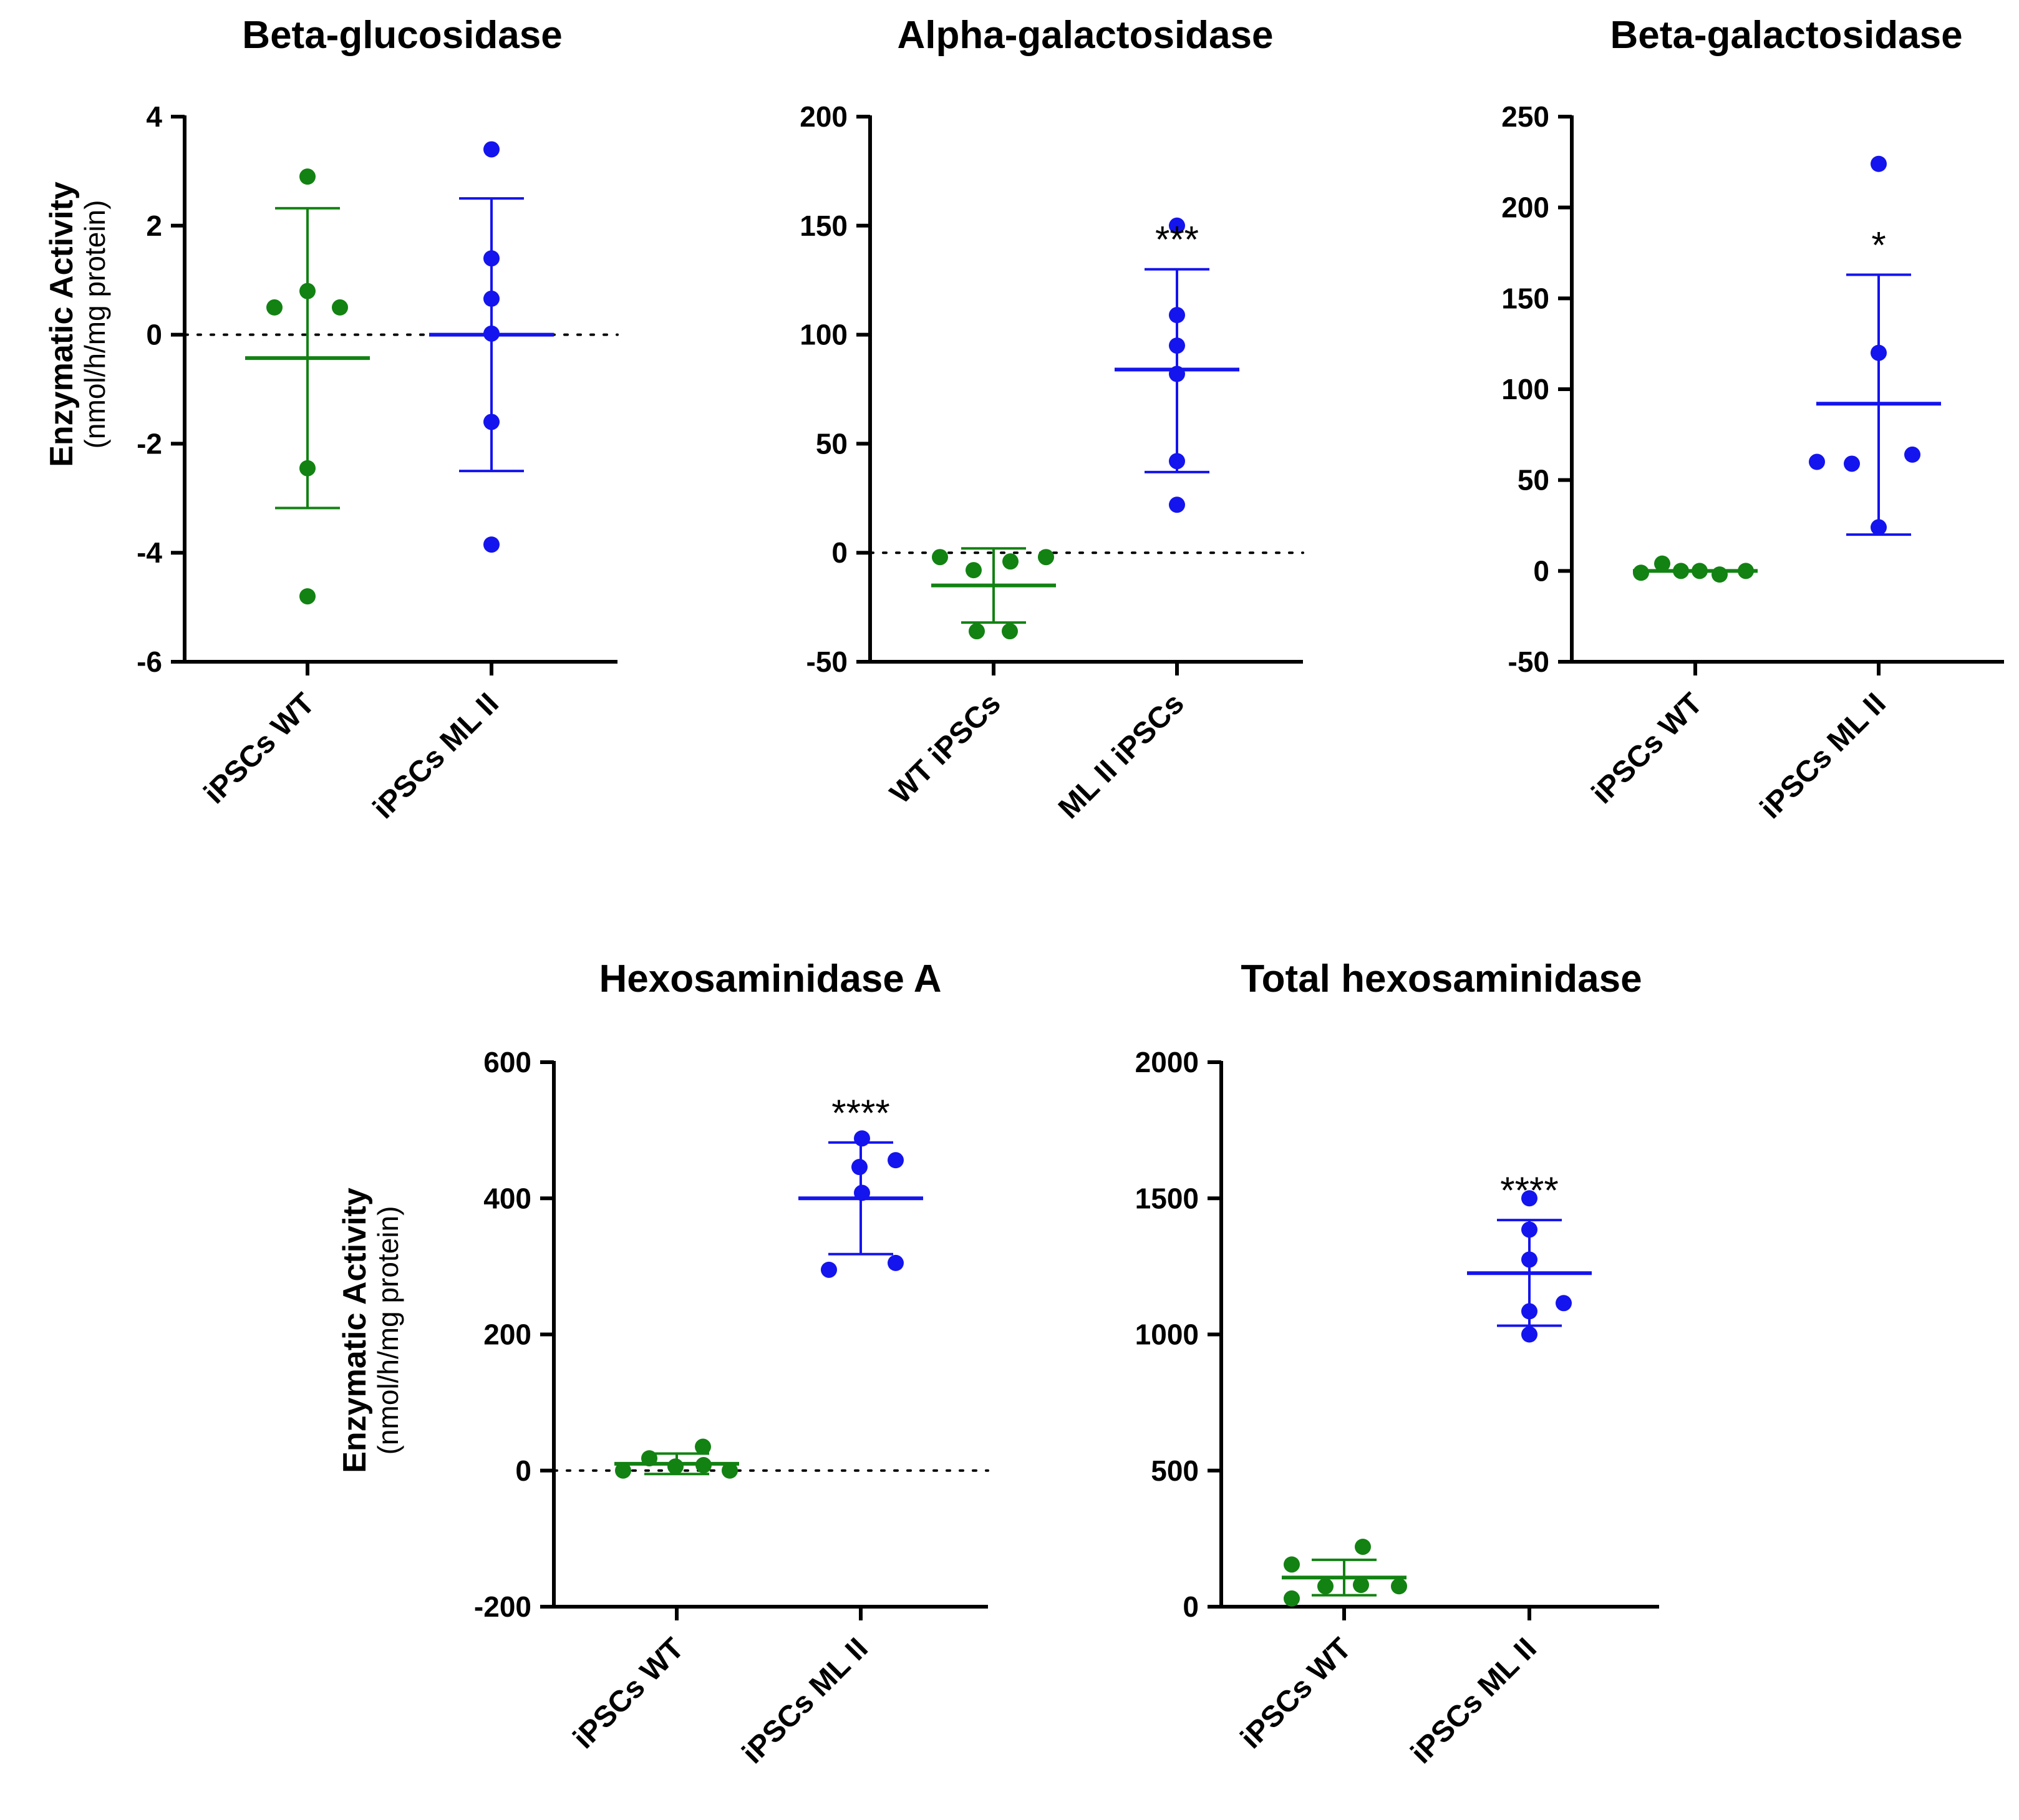  Describe the element at coordinates (149, 444) in the screenshot. I see `y-tick-label: -2` at that location.